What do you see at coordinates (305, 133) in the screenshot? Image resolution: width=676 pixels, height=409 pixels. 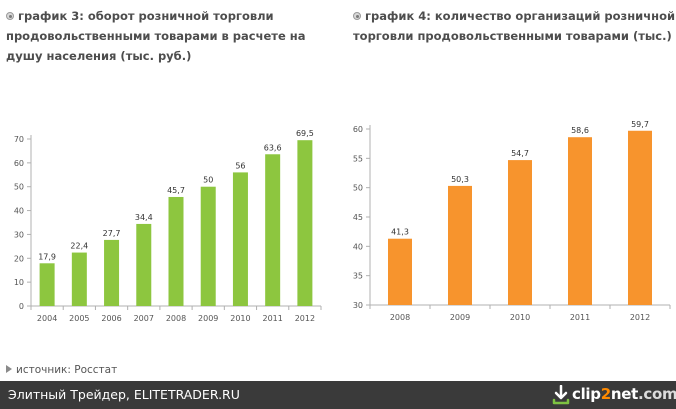 I see `data-label: 69,5` at bounding box center [305, 133].